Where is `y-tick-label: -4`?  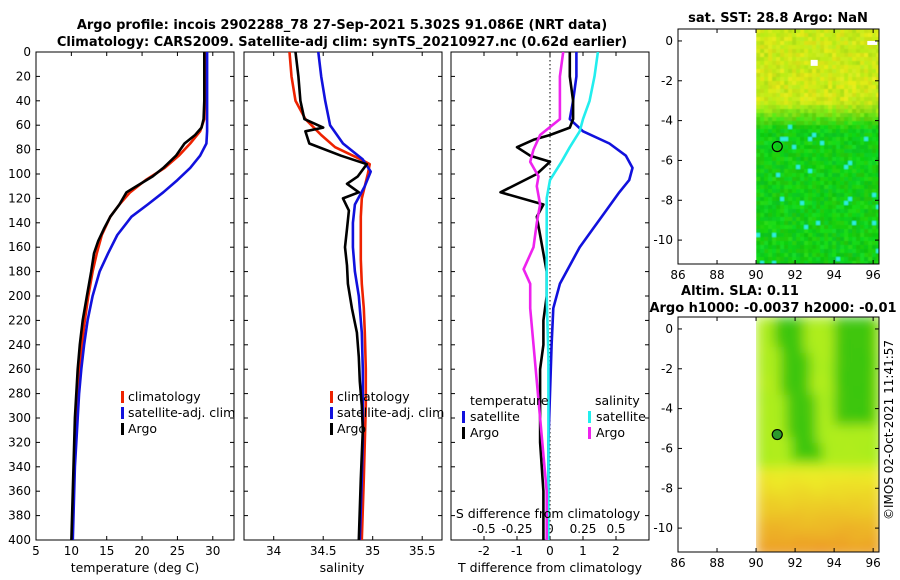 y-tick-label: -4 is located at coordinates (667, 121).